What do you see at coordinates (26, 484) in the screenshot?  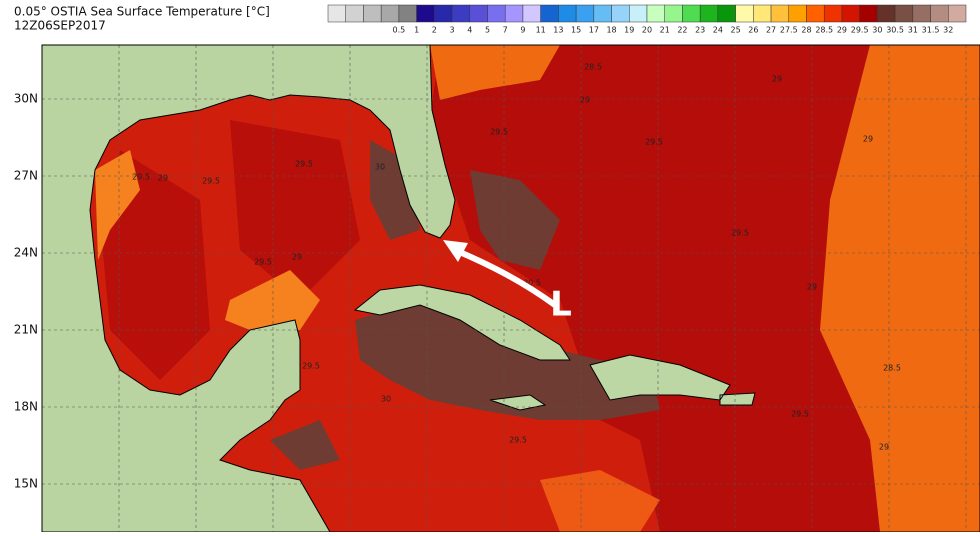 I see `latitude-label: 15N` at bounding box center [26, 484].